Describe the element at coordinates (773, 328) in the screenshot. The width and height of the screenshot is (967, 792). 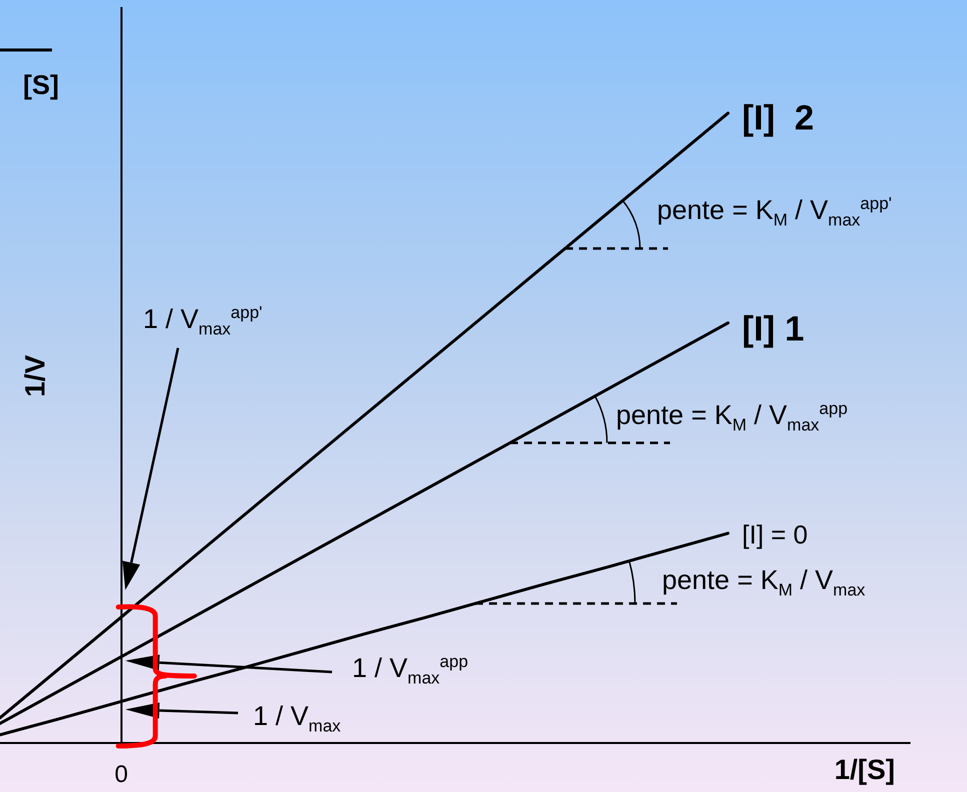
I see `series-label: [I] 1` at that location.